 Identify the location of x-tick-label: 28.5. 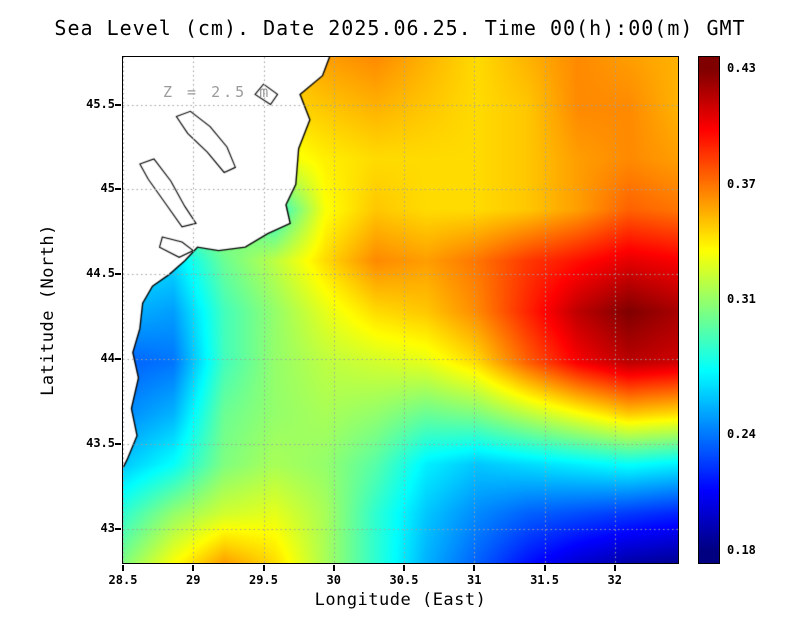
(123, 580).